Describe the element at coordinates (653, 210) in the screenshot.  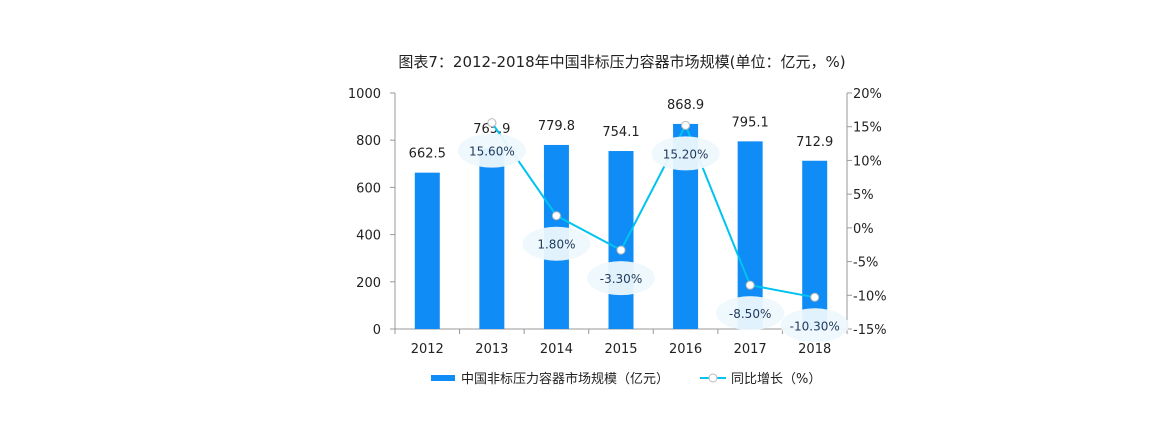
I see `growth-line` at that location.